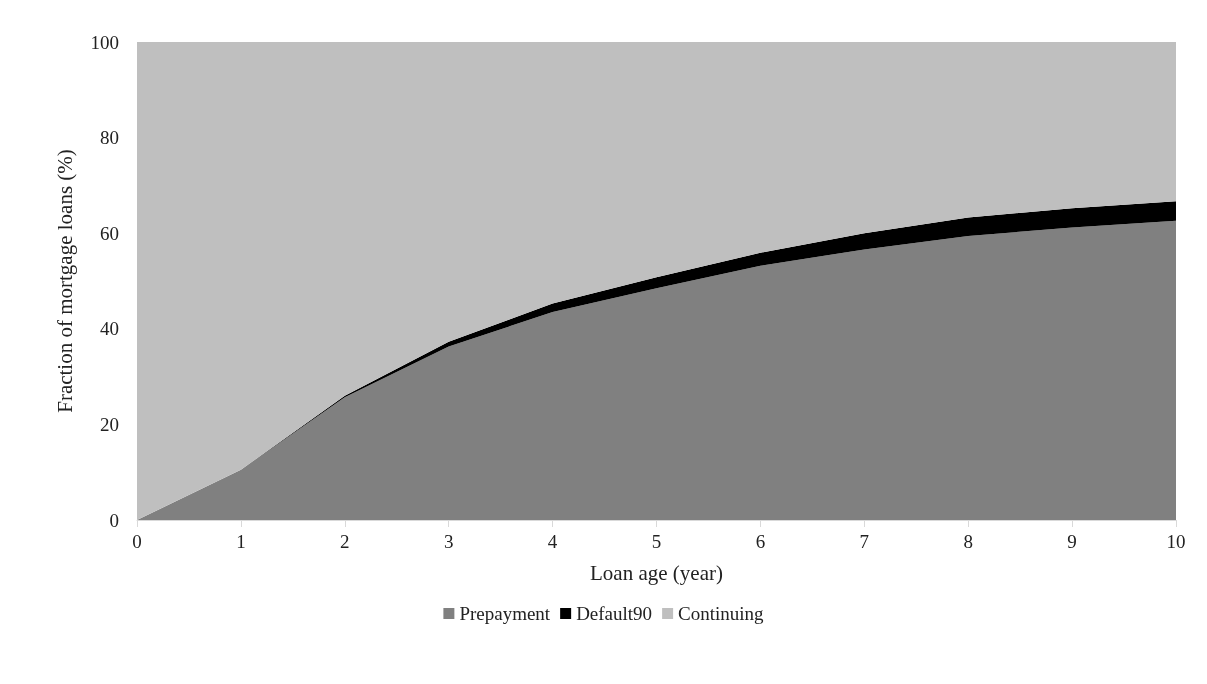  I want to click on x-tick-label: 8, so click(968, 541).